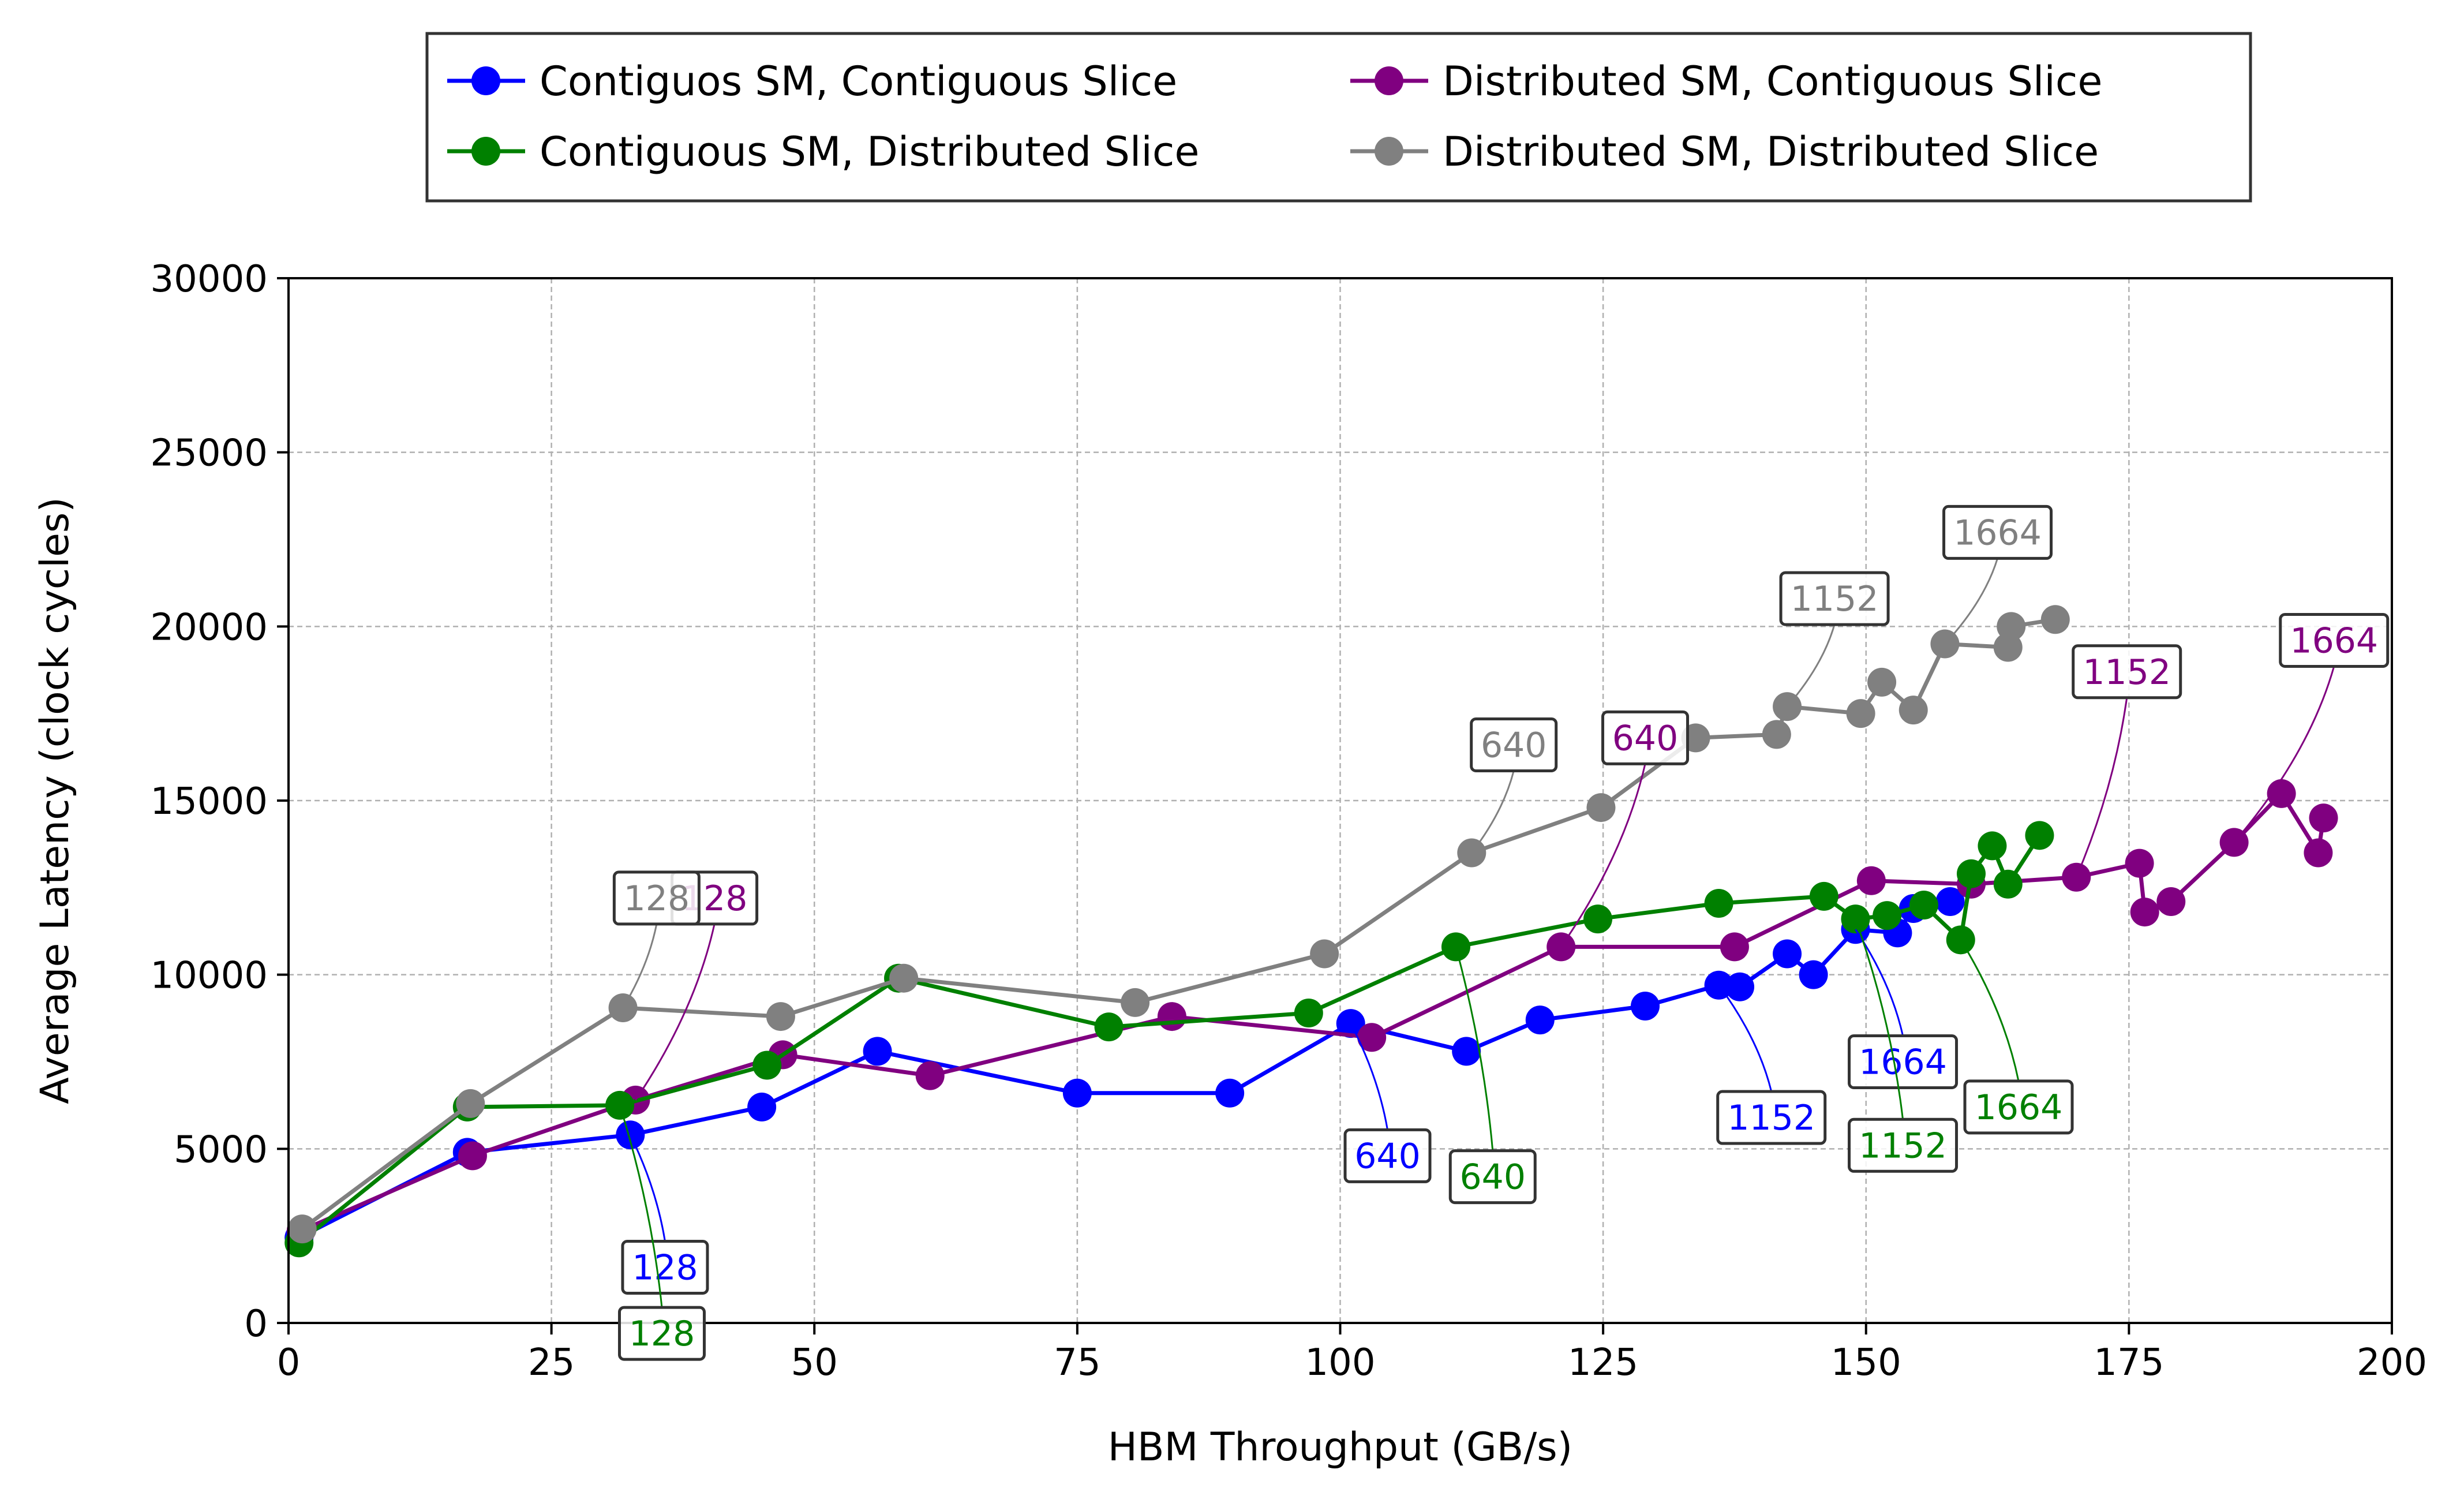 The width and height of the screenshot is (2464, 1499). What do you see at coordinates (2392, 1362) in the screenshot?
I see `x-tick-label: 200` at bounding box center [2392, 1362].